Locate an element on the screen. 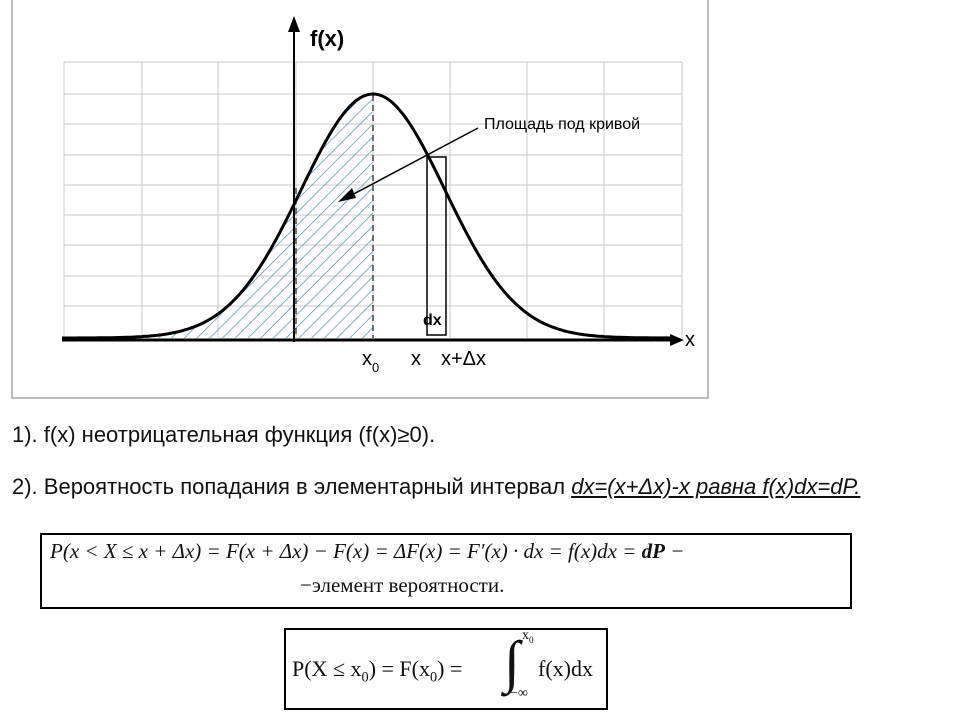  dx-strip is located at coordinates (436, 246).